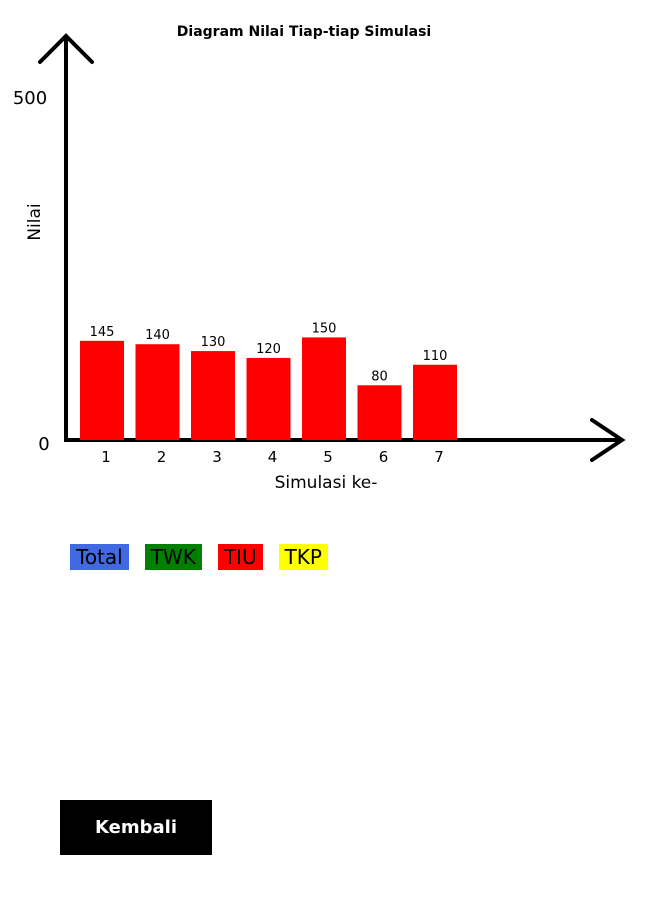 The image size is (650, 900). I want to click on legend-tiu-button: TIU, so click(240, 557).